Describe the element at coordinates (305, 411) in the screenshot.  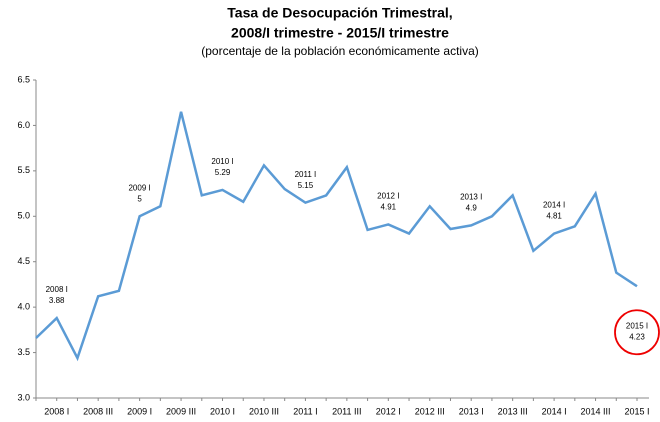
I see `x-tick-label: 2011 I` at that location.